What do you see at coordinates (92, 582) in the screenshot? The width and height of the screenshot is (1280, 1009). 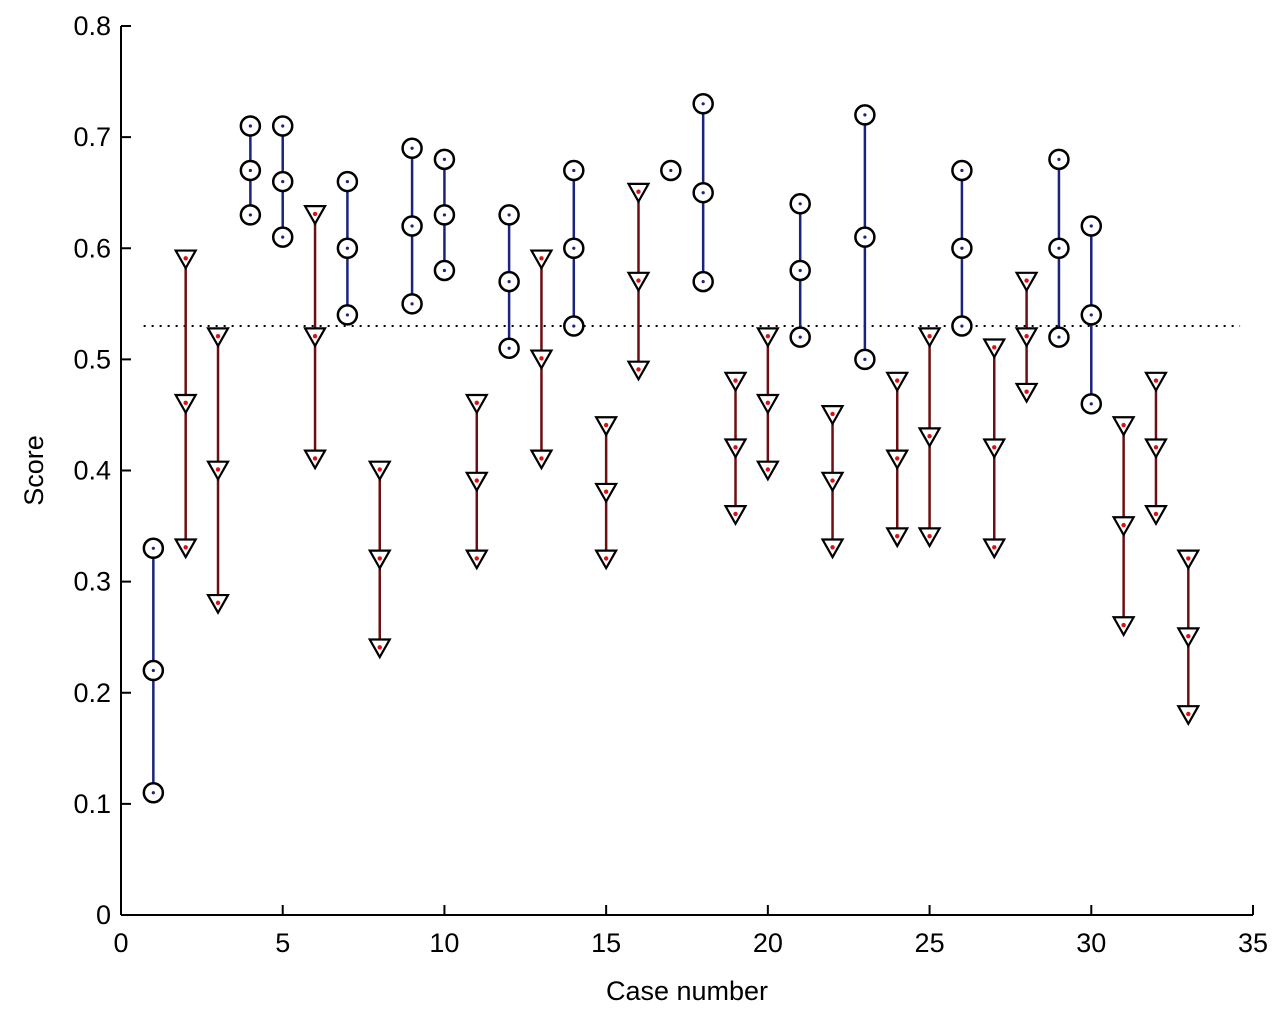 I see `y-tick-label: 0.3` at bounding box center [92, 582].